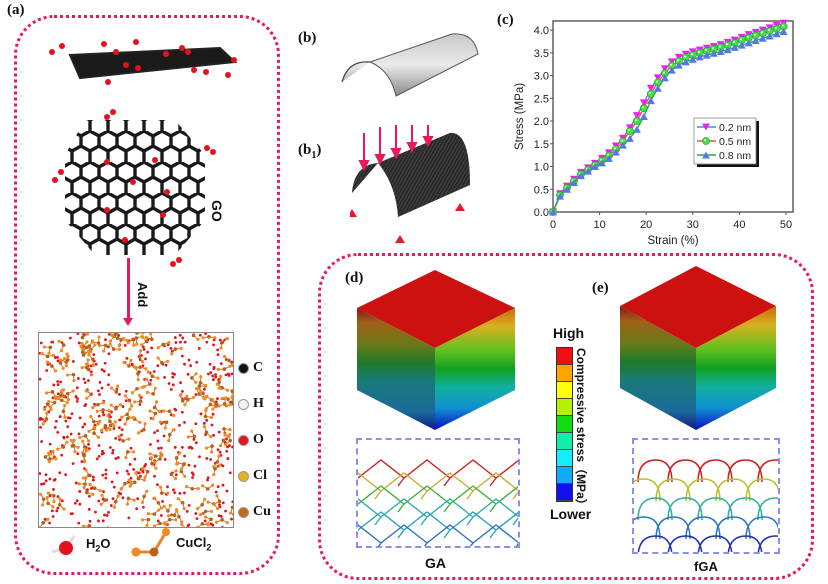 This screenshot has width=828, height=584. What do you see at coordinates (243, 440) in the screenshot?
I see `atom-o-icon` at bounding box center [243, 440].